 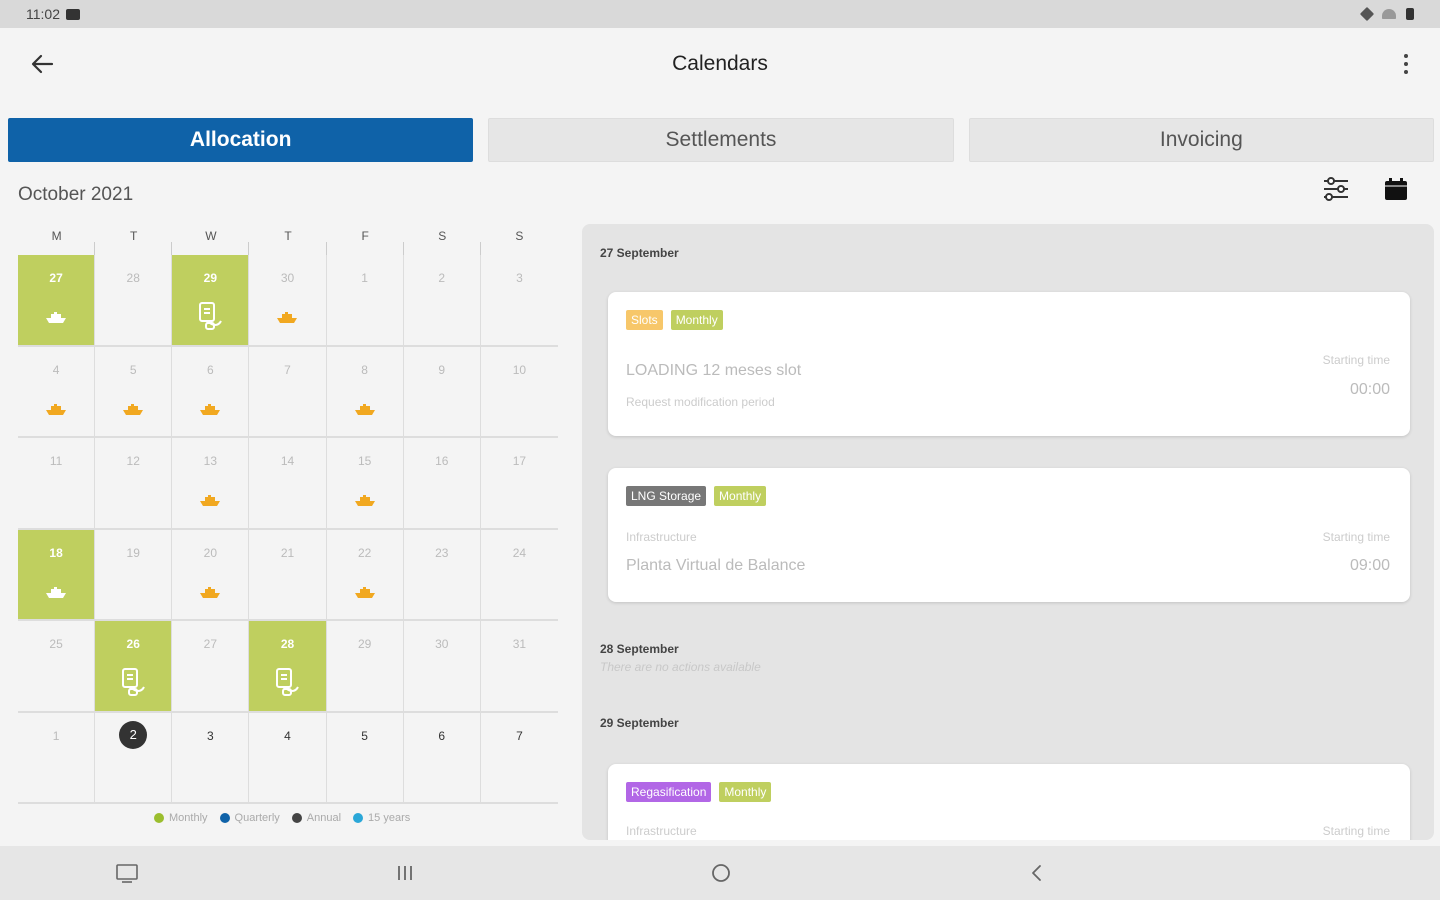 I want to click on day-number: 7, so click(x=519, y=735).